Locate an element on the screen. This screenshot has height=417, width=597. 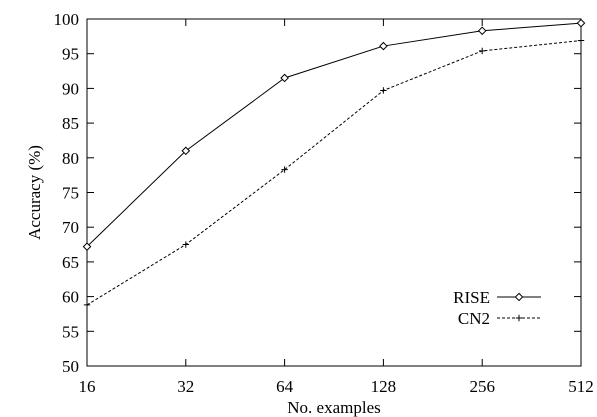
x-axis-label: No. examples is located at coordinates (333, 407).